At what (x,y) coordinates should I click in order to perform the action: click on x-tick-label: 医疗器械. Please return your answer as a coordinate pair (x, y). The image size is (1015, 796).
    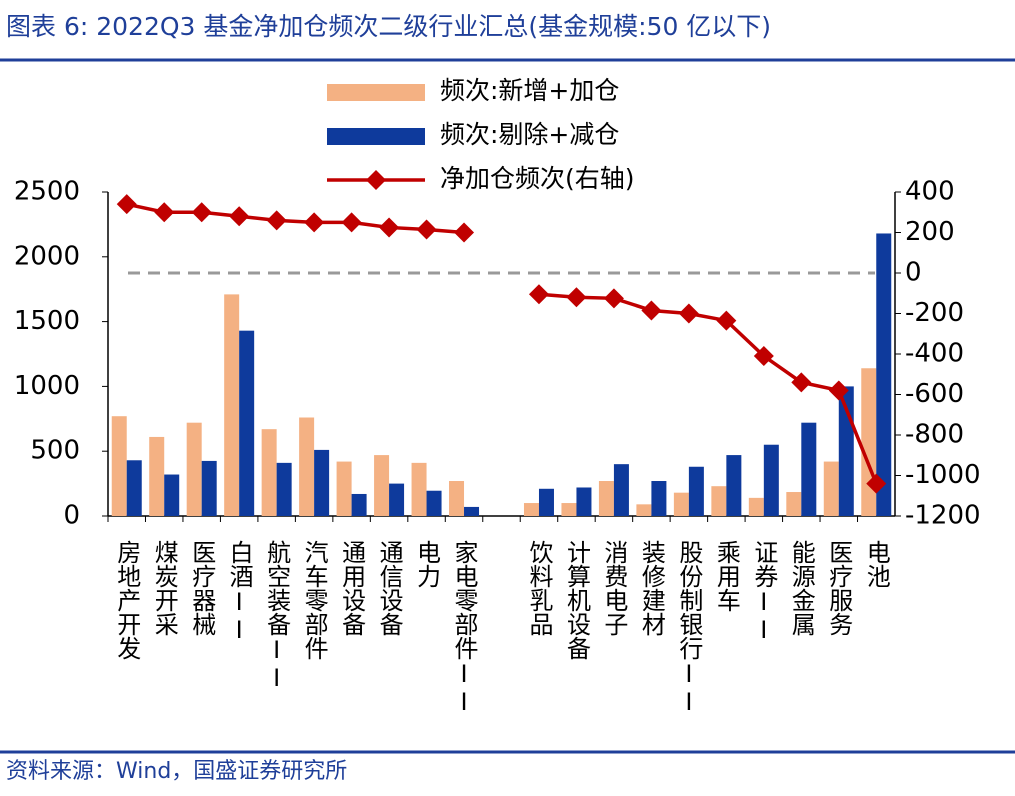
    Looking at the image, I should click on (202, 588).